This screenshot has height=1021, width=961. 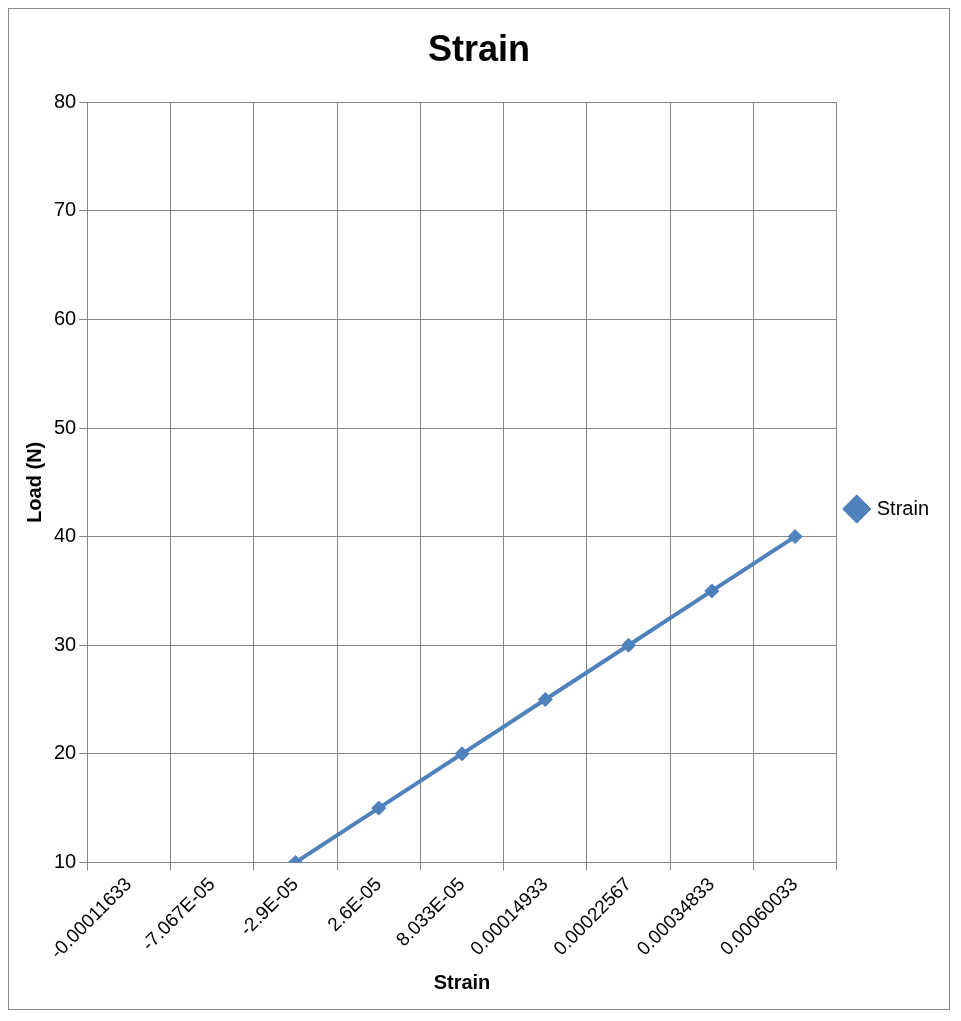 I want to click on y-axis-title: Load (N), so click(x=33, y=482).